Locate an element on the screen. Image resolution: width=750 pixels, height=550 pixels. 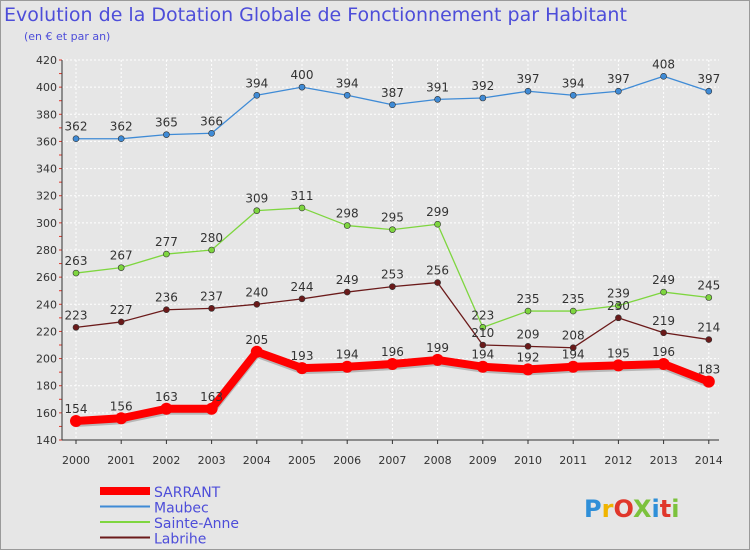
data-label: 209 is located at coordinates (528, 334).